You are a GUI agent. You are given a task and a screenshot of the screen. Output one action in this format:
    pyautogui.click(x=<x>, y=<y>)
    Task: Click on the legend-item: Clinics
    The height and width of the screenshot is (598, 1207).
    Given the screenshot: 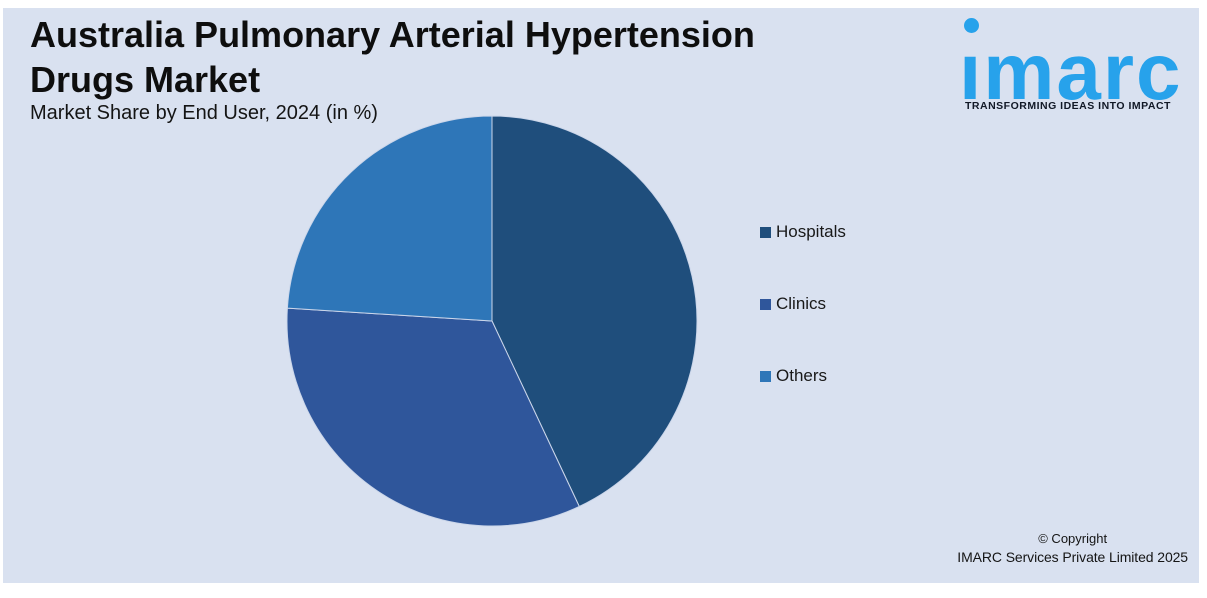 What is the action you would take?
    pyautogui.click(x=803, y=304)
    